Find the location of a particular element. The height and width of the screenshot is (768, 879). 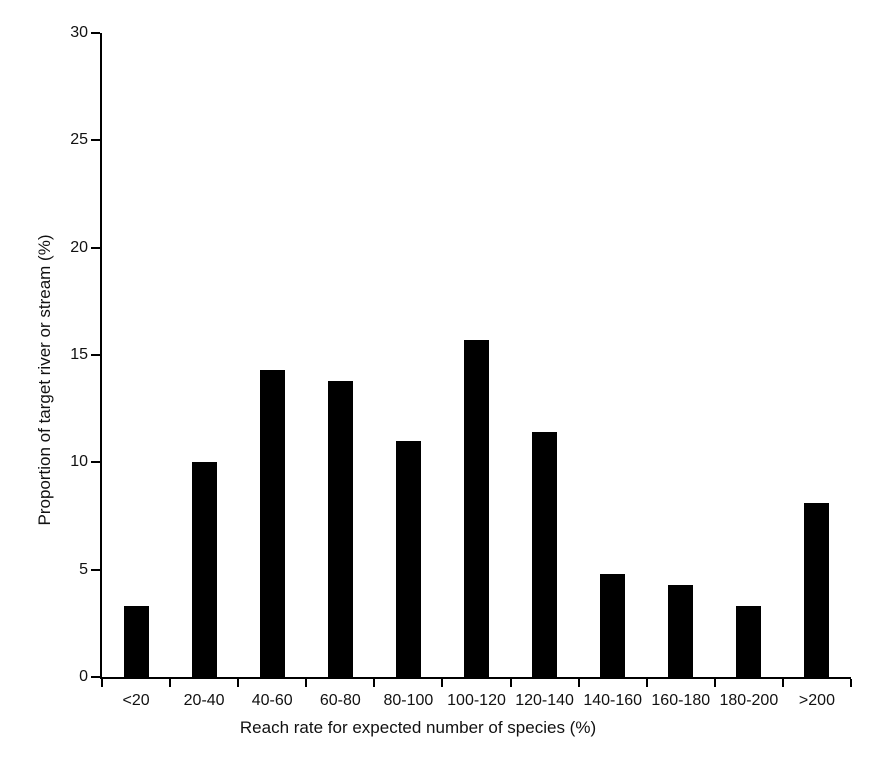

x-tick-label: 80-100 is located at coordinates (408, 700).